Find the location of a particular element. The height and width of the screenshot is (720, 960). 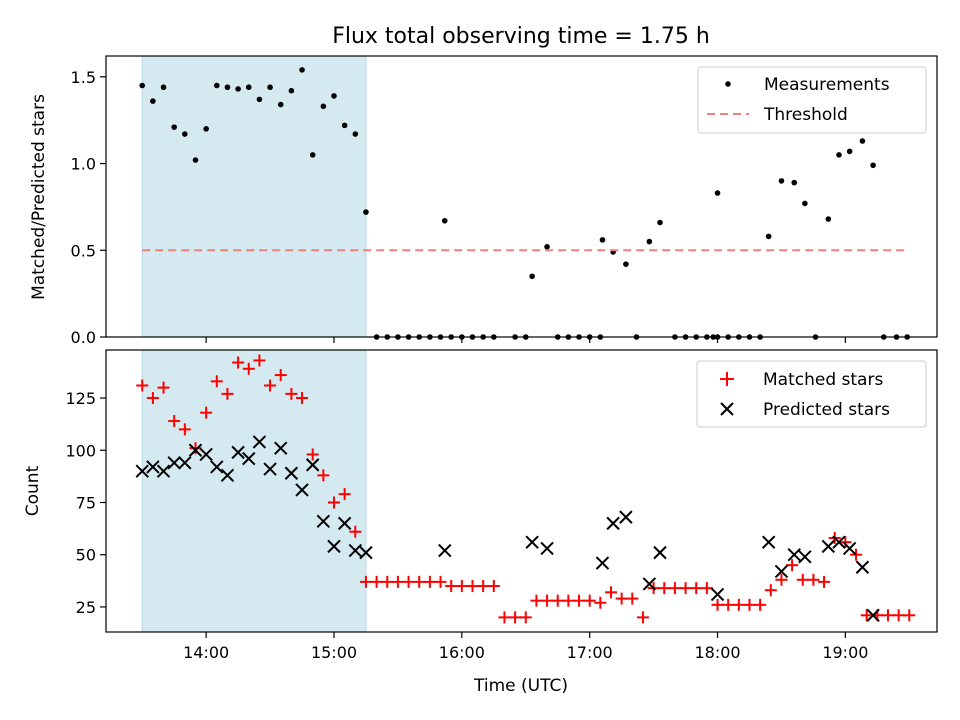

x-tick-label: 14:00 is located at coordinates (206, 652).